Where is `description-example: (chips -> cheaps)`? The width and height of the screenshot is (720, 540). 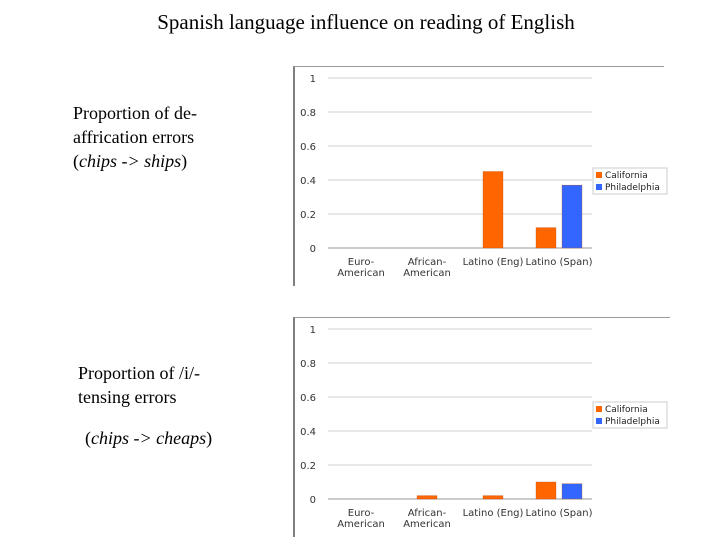
description-example: (chips -> cheaps) is located at coordinates (178, 438).